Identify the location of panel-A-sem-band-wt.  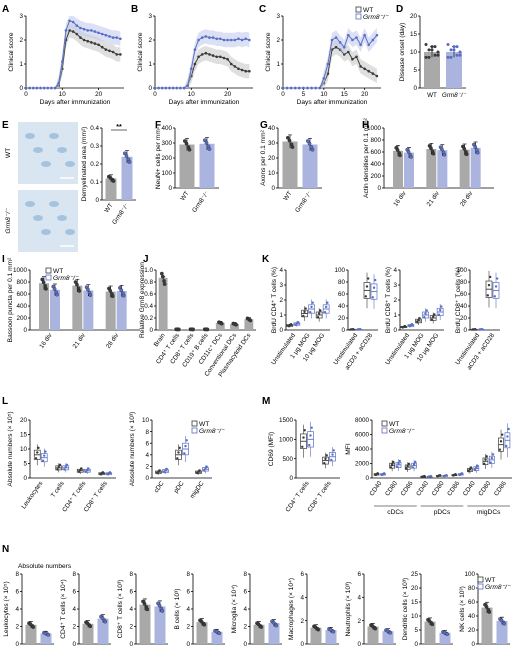
(73, 56).